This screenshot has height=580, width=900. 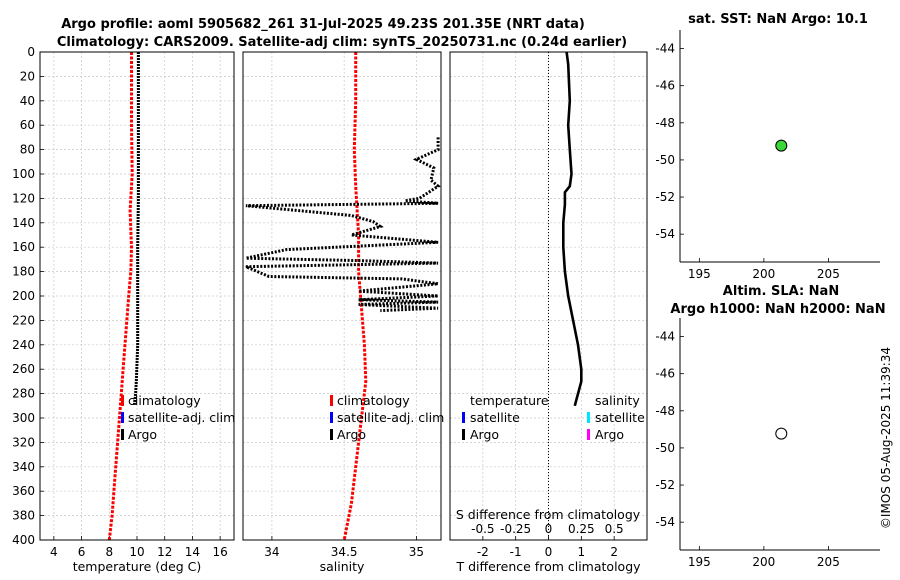 I want to click on y-tick-label: 80, so click(x=27, y=150).